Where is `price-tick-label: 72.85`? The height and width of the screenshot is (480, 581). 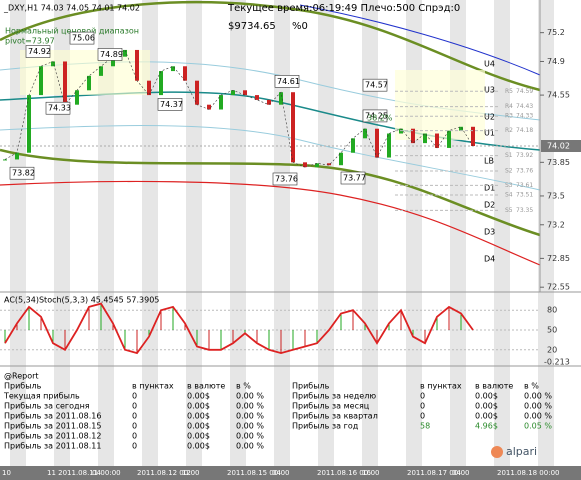
price-tick-label: 72.85 is located at coordinates (558, 258).